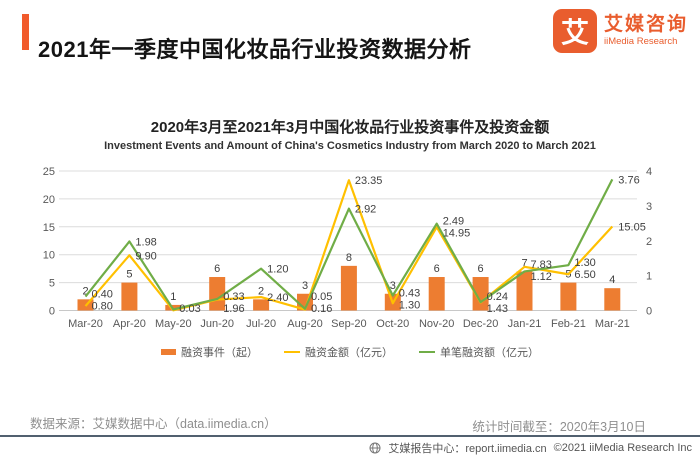  What do you see at coordinates (102, 307) in the screenshot?
I see `amount-value-label: 0.80` at bounding box center [102, 307].